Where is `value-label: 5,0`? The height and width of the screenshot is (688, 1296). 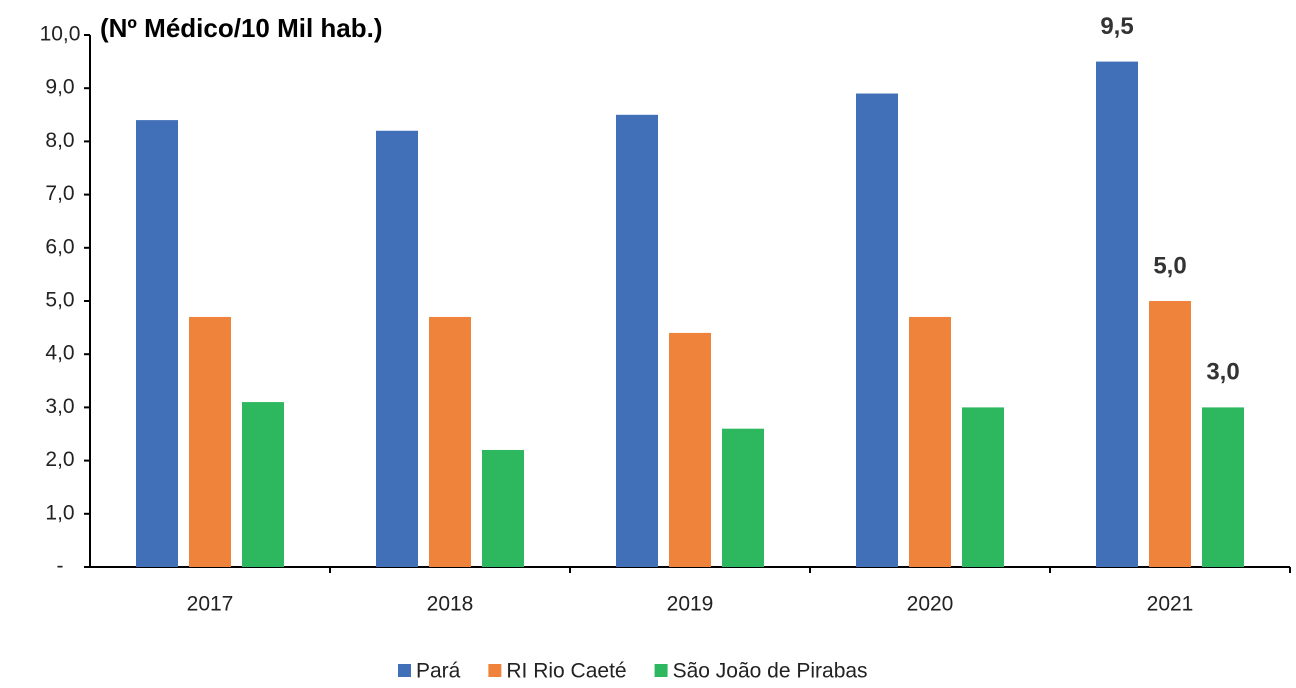
value-label: 5,0 is located at coordinates (1169, 265).